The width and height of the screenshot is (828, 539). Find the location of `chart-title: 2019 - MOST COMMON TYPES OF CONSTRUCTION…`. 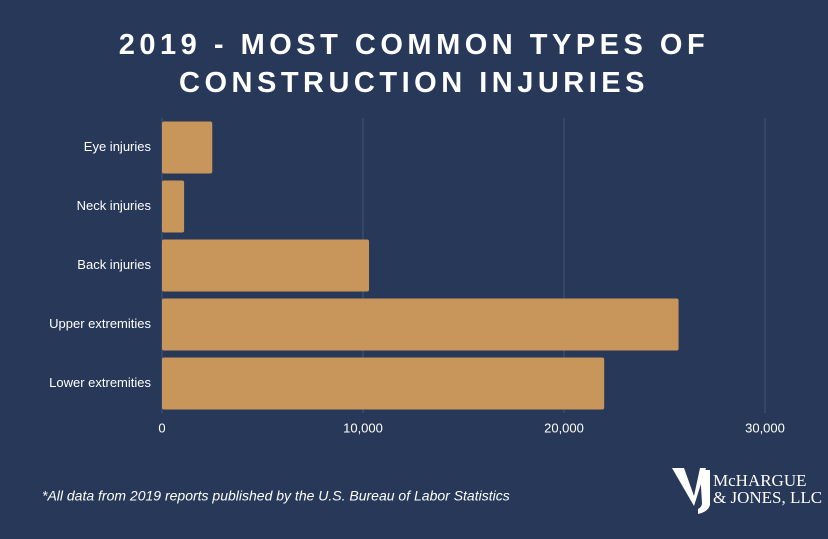

chart-title: 2019 - MOST COMMON TYPES OF CONSTRUCTION… is located at coordinates (414, 64).